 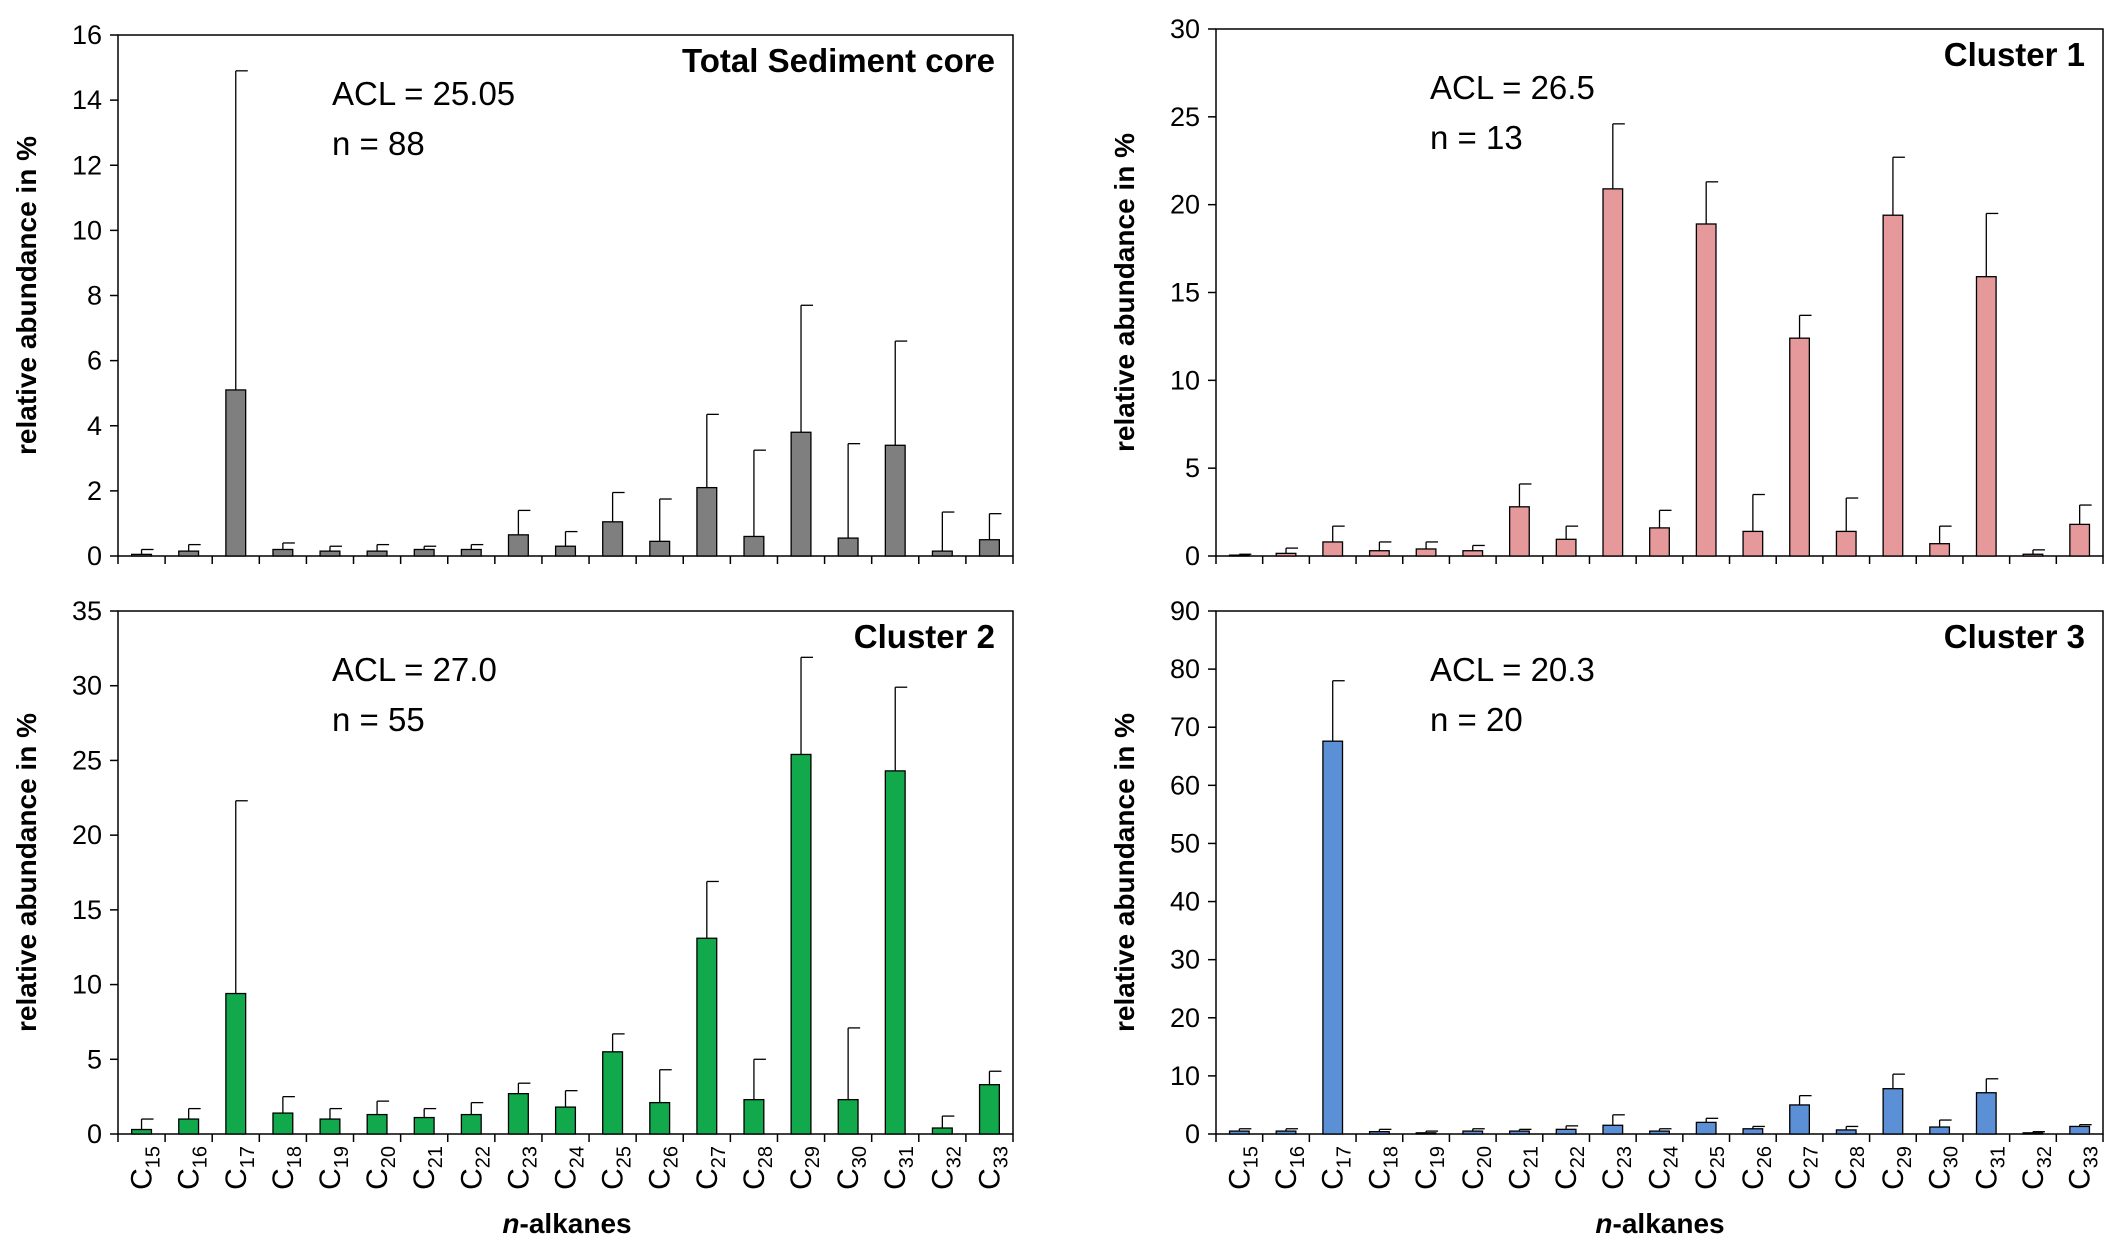 I want to click on total-sediment-core-bar-c22, so click(x=471, y=552).